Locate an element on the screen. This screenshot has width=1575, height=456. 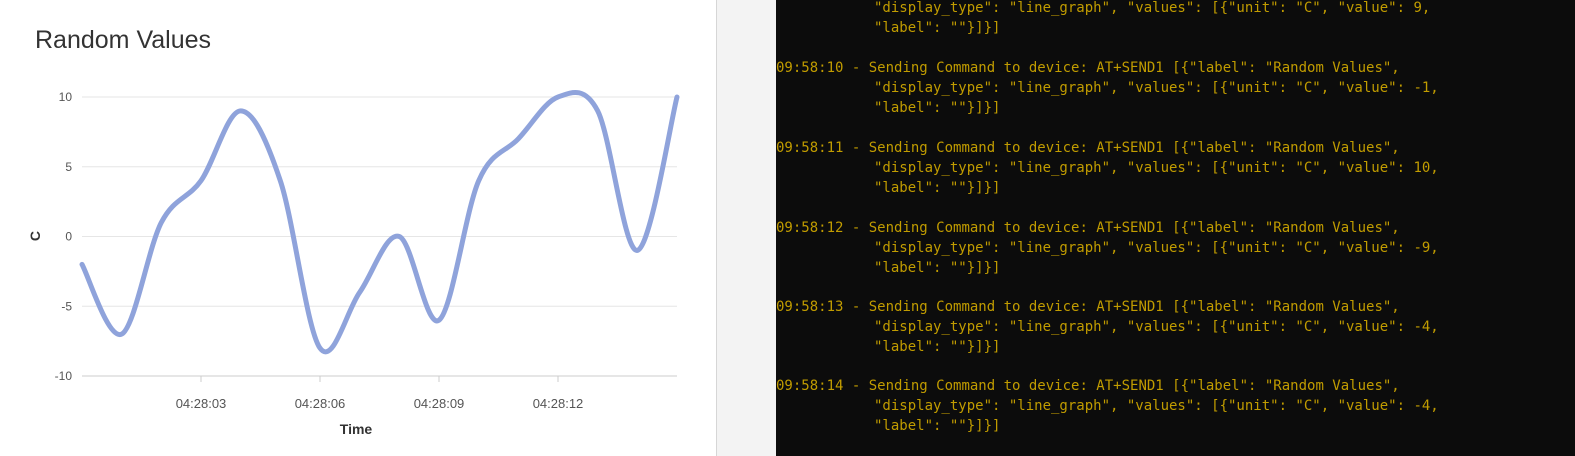
log-timestamp: 09:58:14 is located at coordinates (810, 386).